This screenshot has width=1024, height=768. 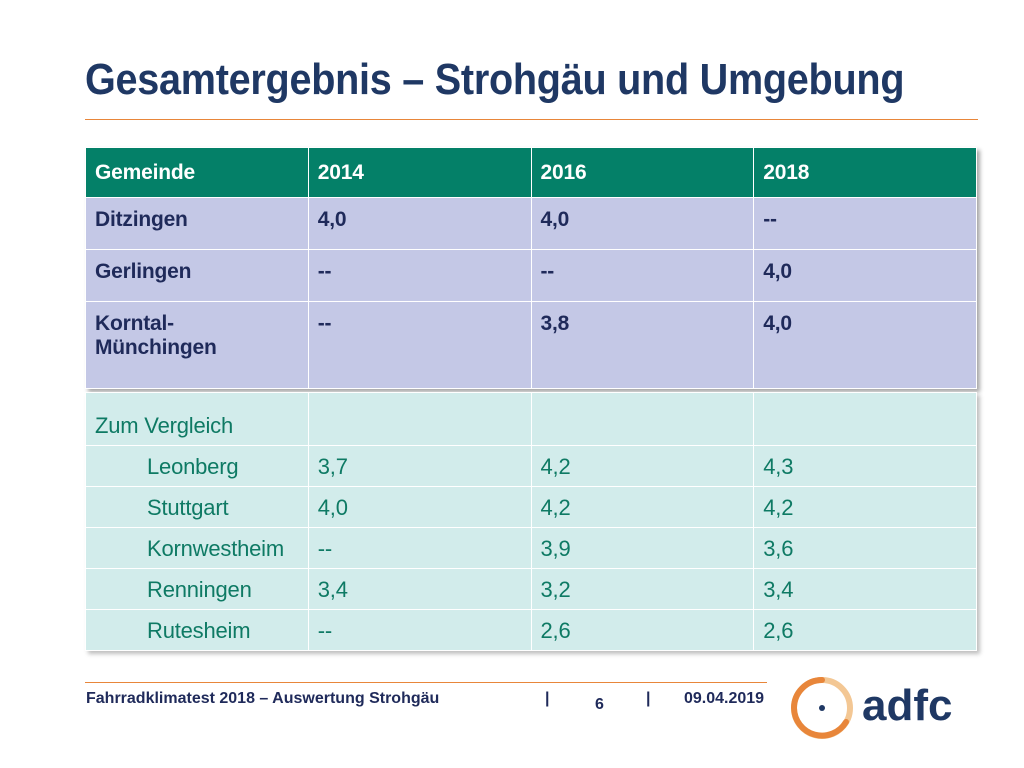 What do you see at coordinates (642, 345) in the screenshot?
I see `cell-value: 3,8` at bounding box center [642, 345].